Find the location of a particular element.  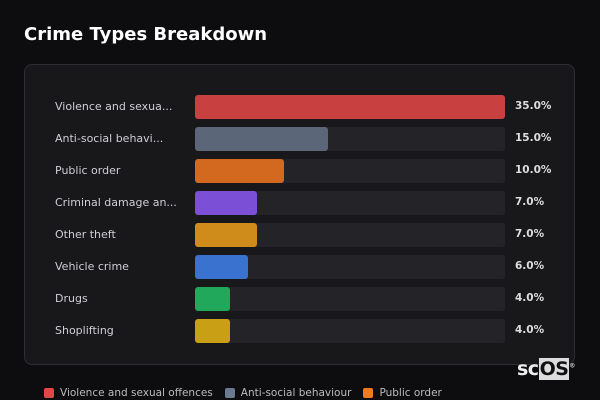

bar-row: Drugs 4.0% is located at coordinates (299, 299).